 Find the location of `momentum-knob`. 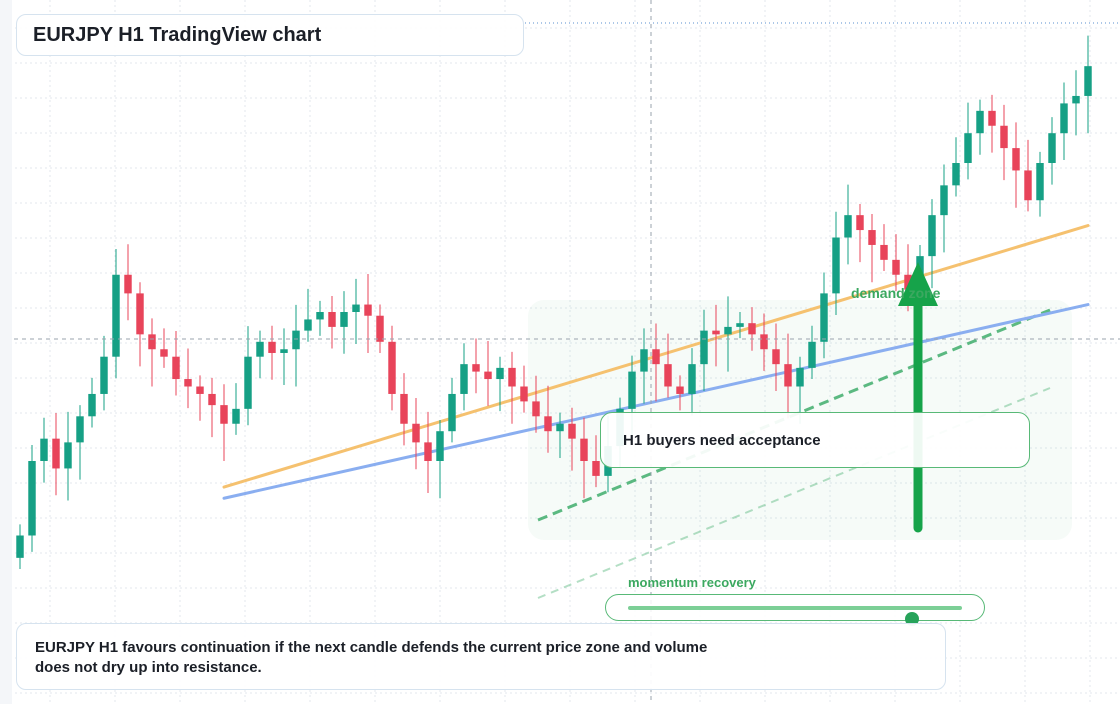

momentum-knob is located at coordinates (911, 619).